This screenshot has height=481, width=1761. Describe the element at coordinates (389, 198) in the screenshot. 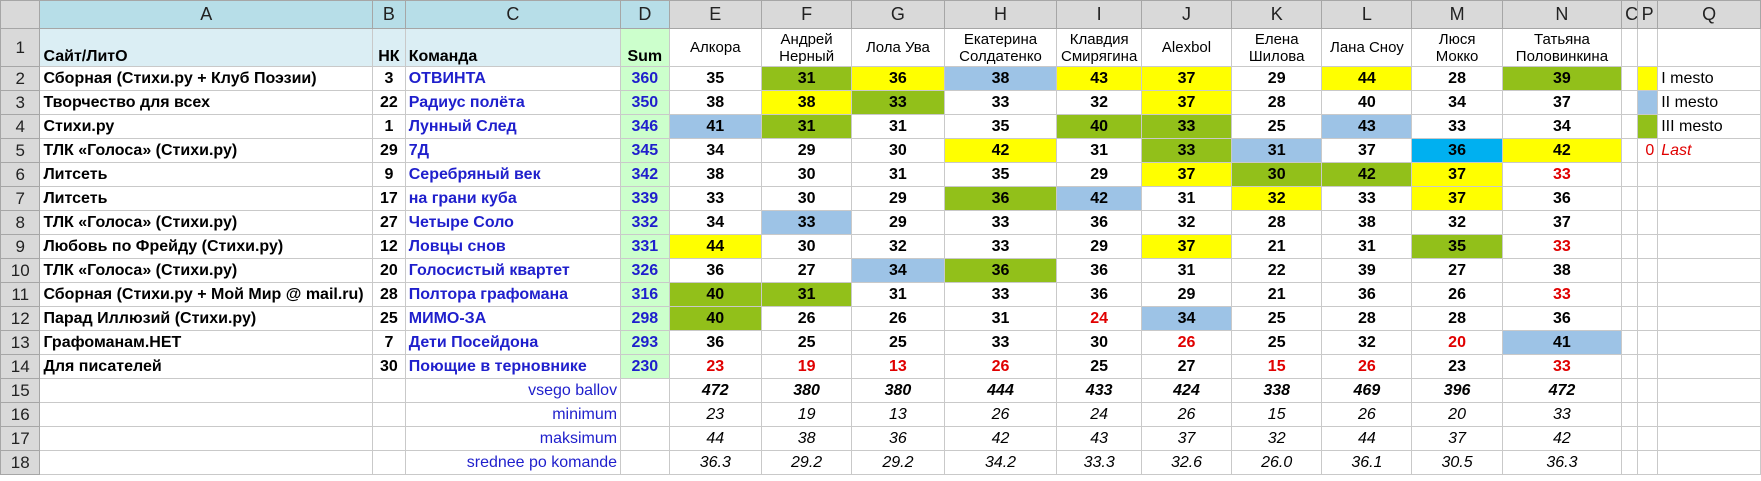

I see `nk-cell: 17` at that location.